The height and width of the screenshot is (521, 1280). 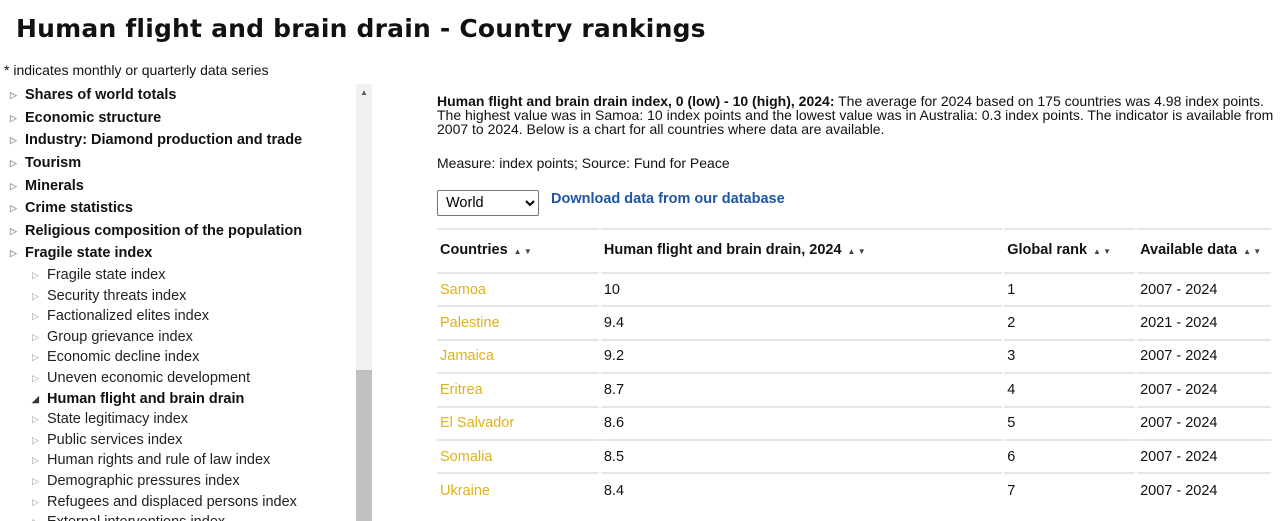 What do you see at coordinates (54, 185) in the screenshot?
I see `sidebar-item-label: Minerals` at bounding box center [54, 185].